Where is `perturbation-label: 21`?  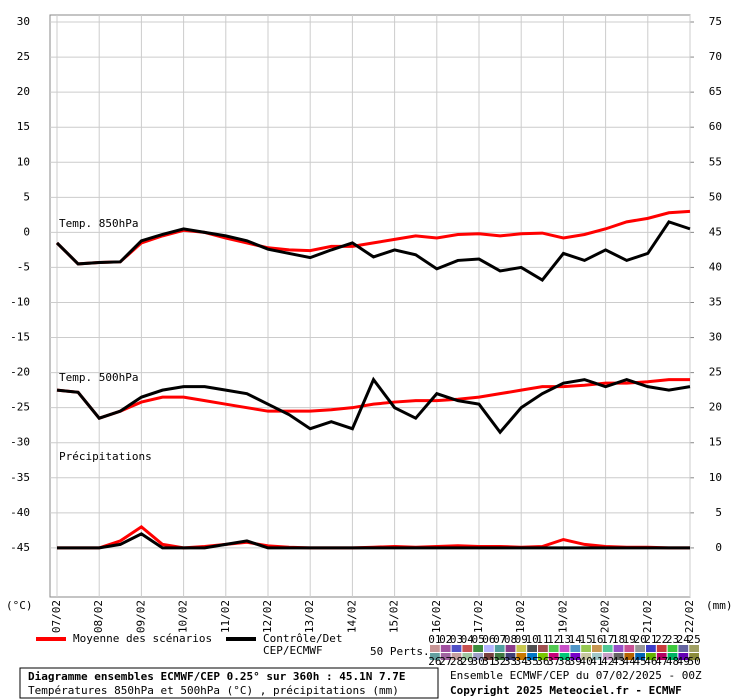 perturbation-label: 21 is located at coordinates (650, 639).